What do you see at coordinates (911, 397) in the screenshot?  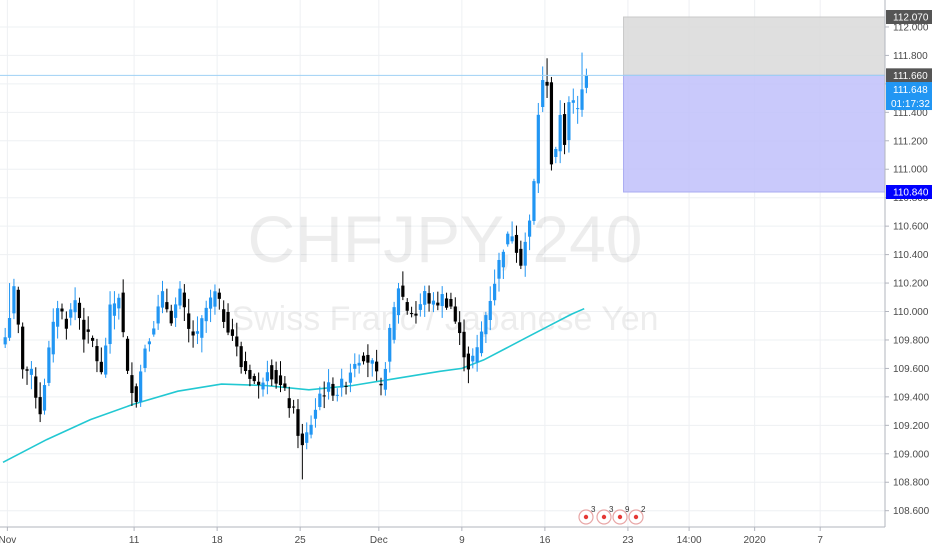 I see `price-tick-label: 109.400` at bounding box center [911, 397].